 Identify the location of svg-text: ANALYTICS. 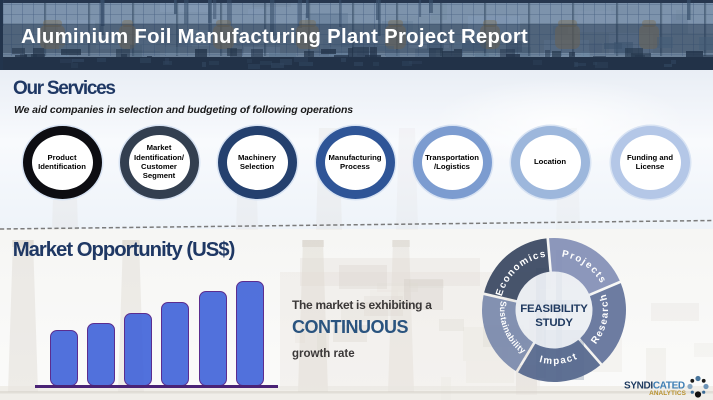
(668, 393).